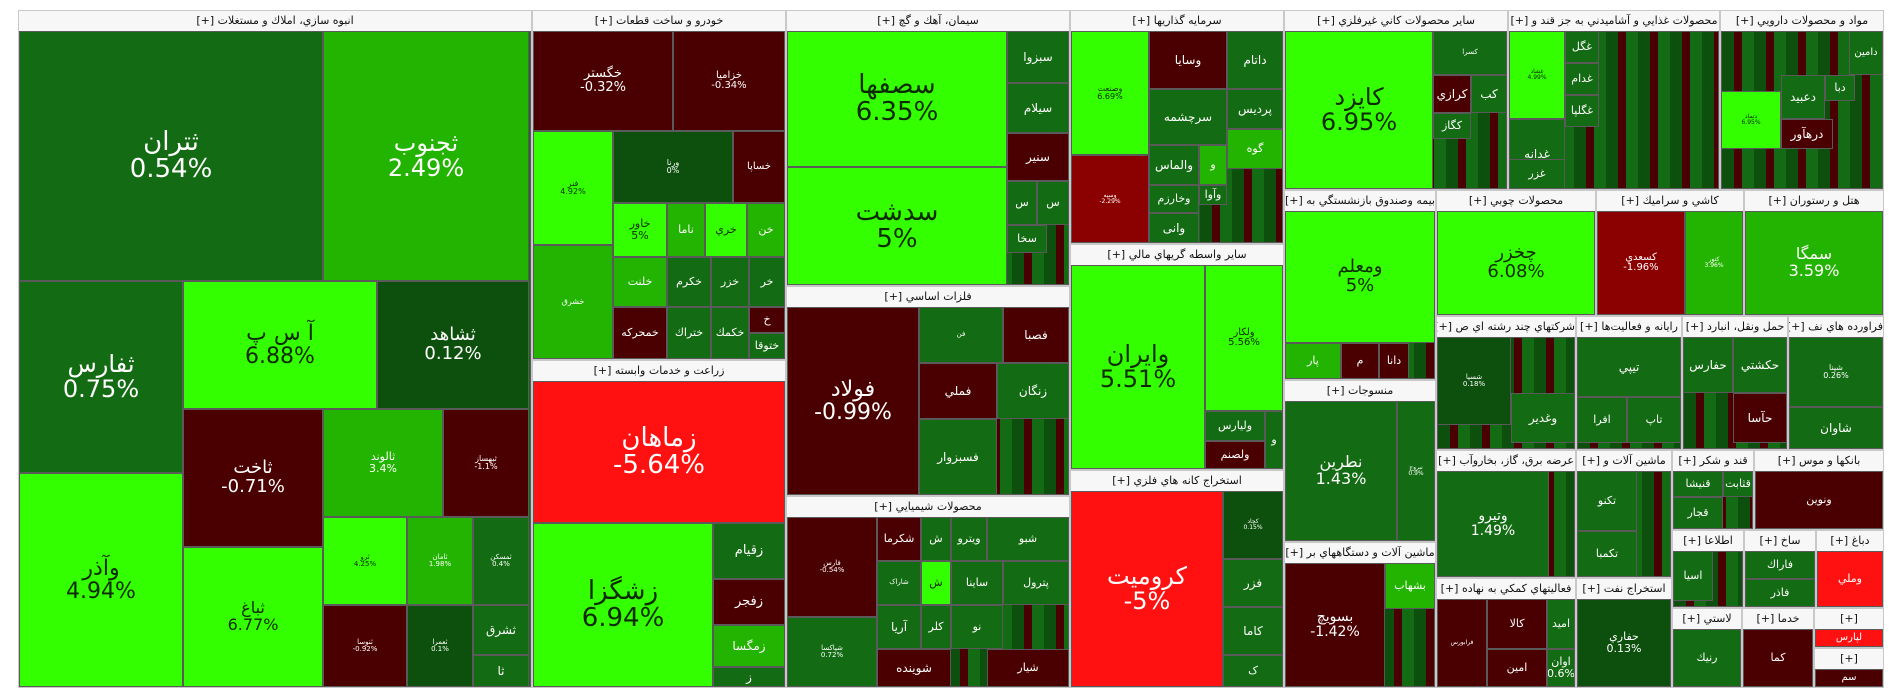 Image resolution: width=1904 pixels, height=698 pixels. What do you see at coordinates (1493, 524) in the screenshot?
I see `stock-tile: وتيرو 1.49%` at bounding box center [1493, 524].